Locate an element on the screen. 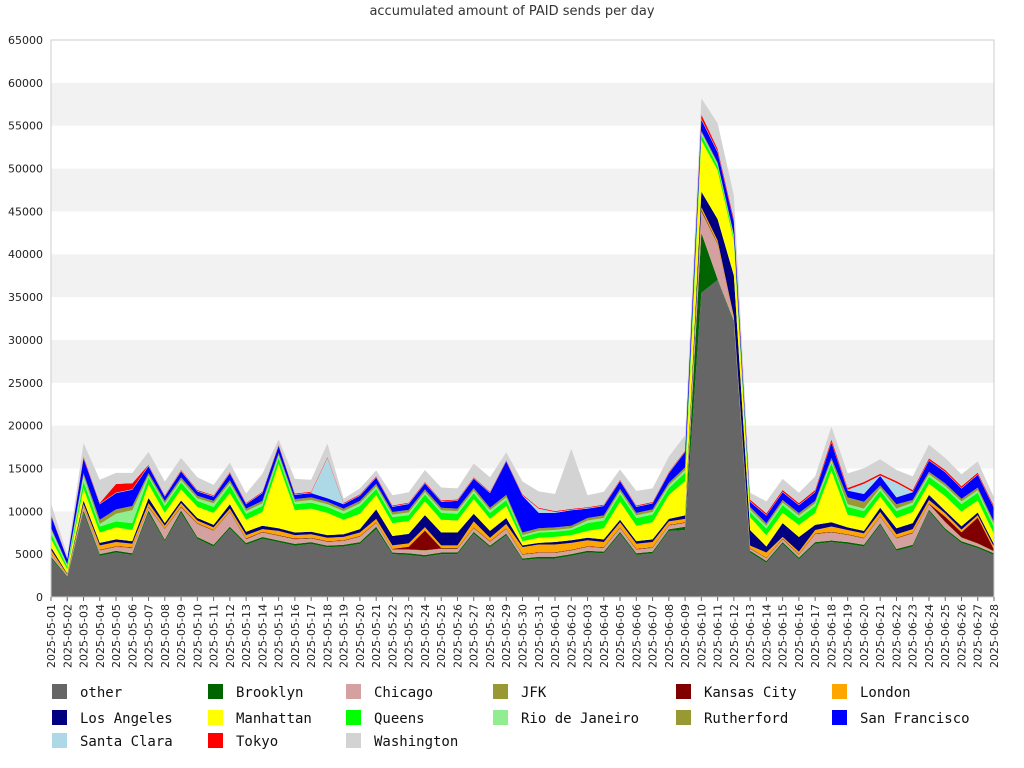 This screenshot has height=768, width=1024. x-tick-label: 2025-06-20 is located at coordinates (864, 636).